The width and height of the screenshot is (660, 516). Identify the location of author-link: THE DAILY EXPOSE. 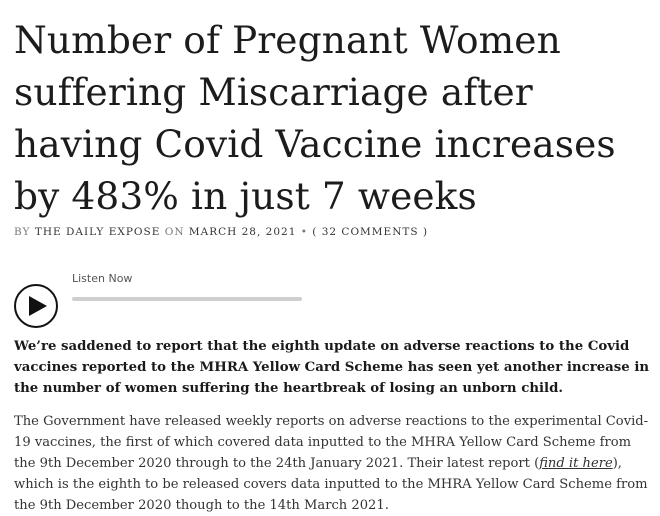
(97, 232).